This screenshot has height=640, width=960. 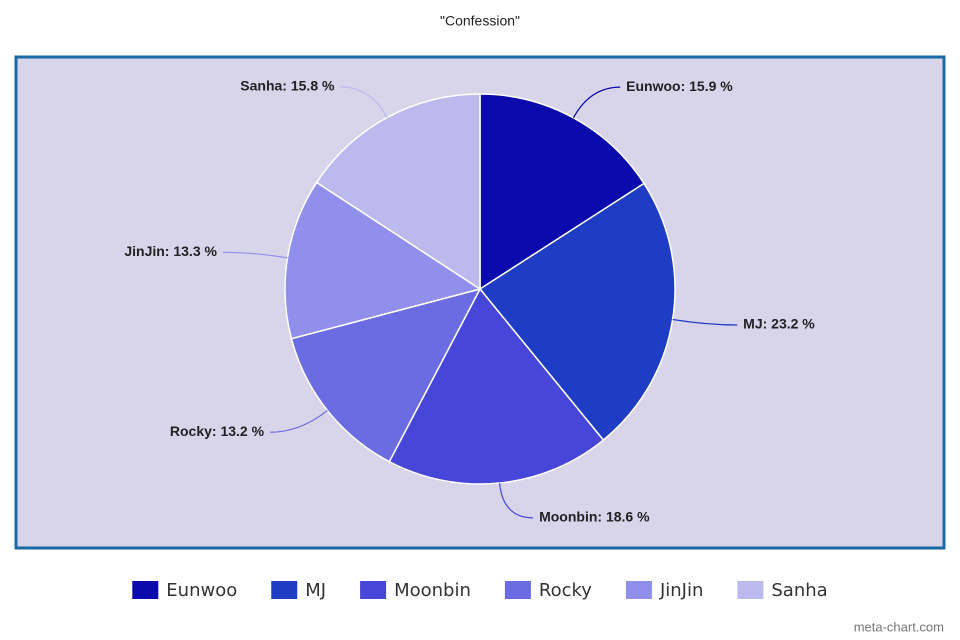 I want to click on legend-label: JinJin, so click(x=681, y=590).